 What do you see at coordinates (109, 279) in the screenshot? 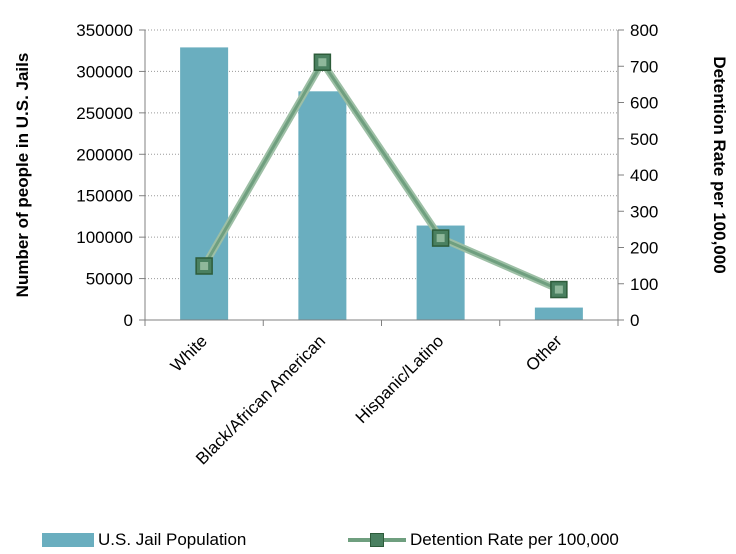
I see `left-tick-label: 50000` at bounding box center [109, 279].